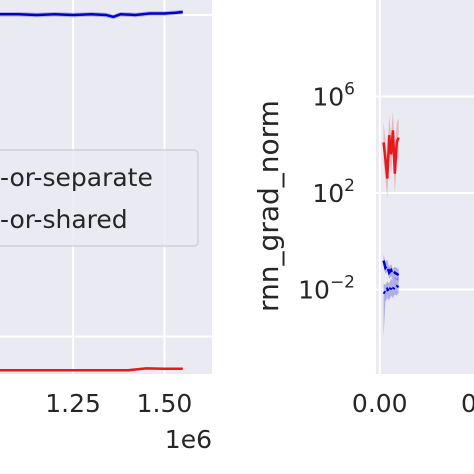 The height and width of the screenshot is (474, 474). What do you see at coordinates (268, 206) in the screenshot?
I see `right-y-axis-label: rnn_grad_norm` at bounding box center [268, 206].